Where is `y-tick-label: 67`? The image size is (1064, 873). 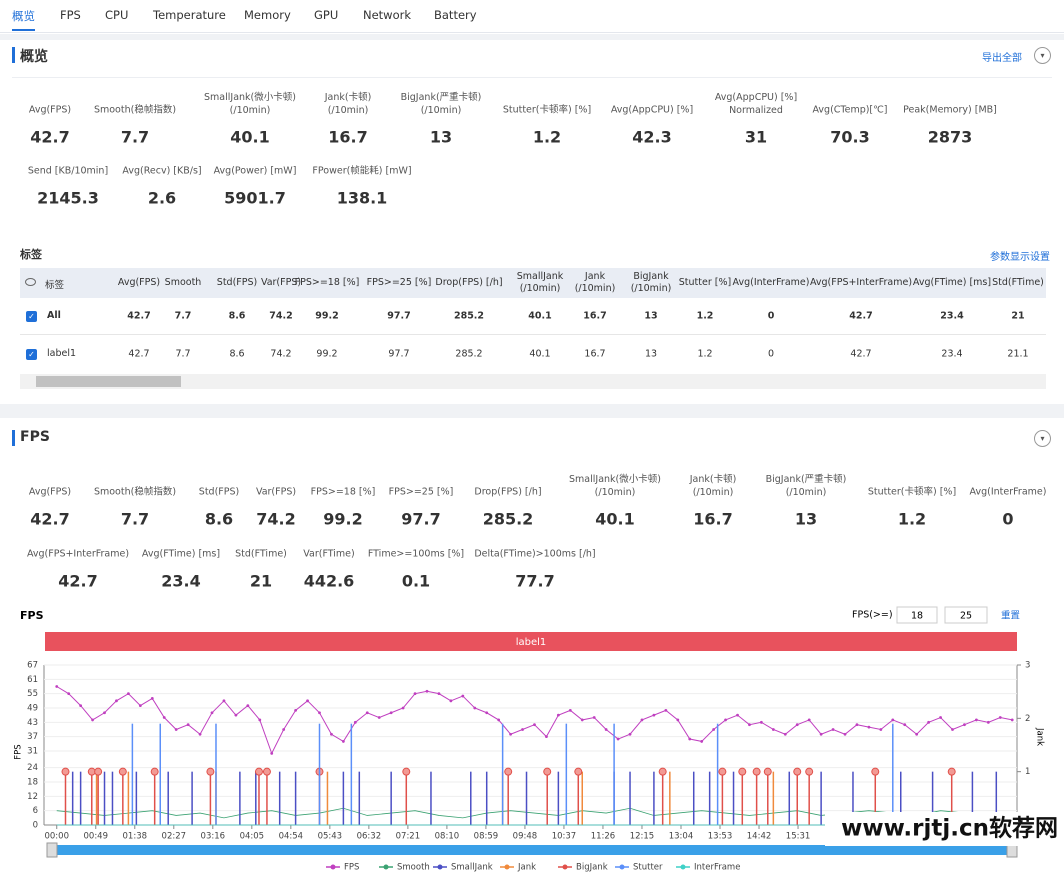
y-tick-label: 67 is located at coordinates (32, 666).